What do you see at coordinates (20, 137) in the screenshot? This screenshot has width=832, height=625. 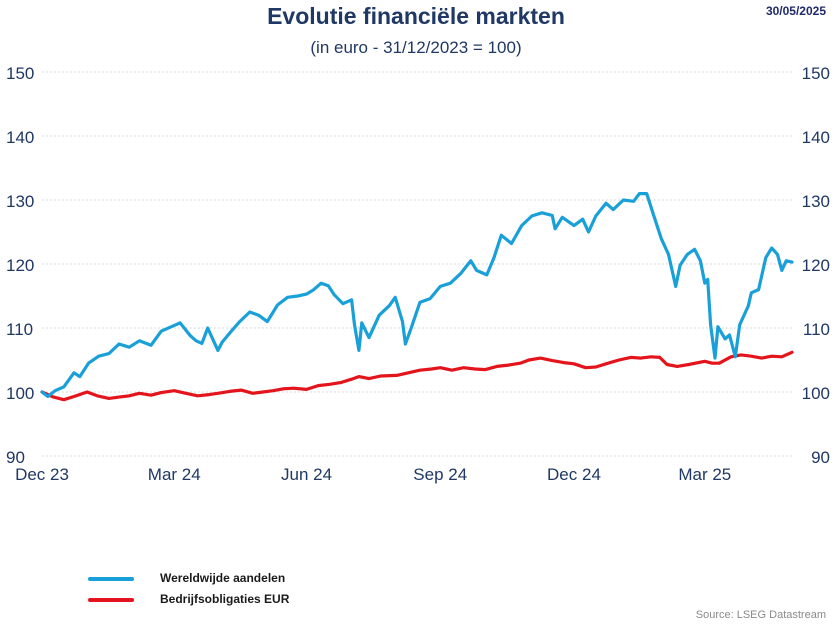 I see `y-tick-label-left: 140` at bounding box center [20, 137].